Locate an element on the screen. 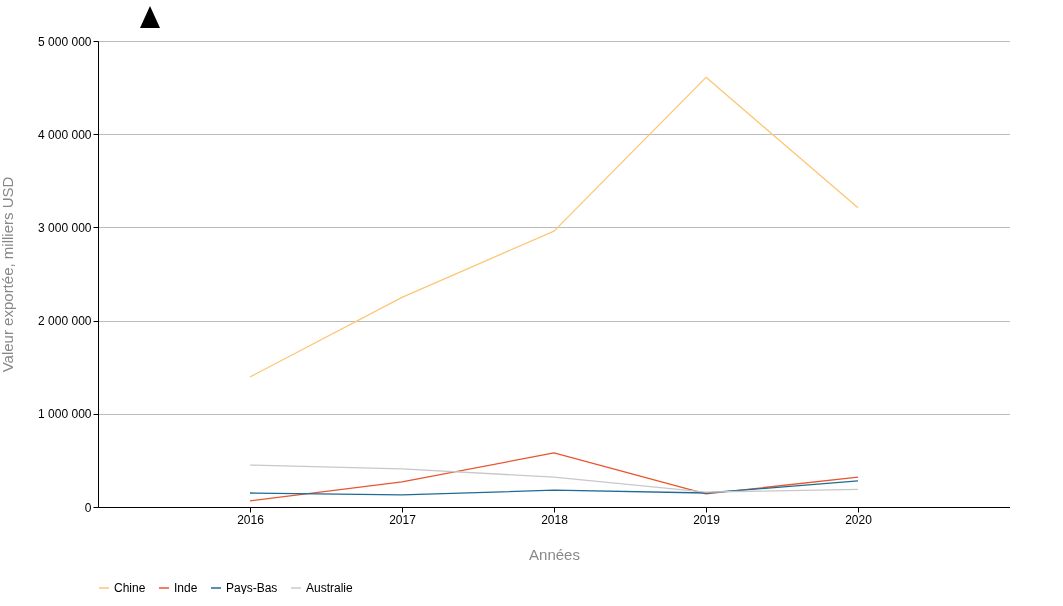 The height and width of the screenshot is (606, 1063). x-tick-label: 2019 is located at coordinates (707, 519).